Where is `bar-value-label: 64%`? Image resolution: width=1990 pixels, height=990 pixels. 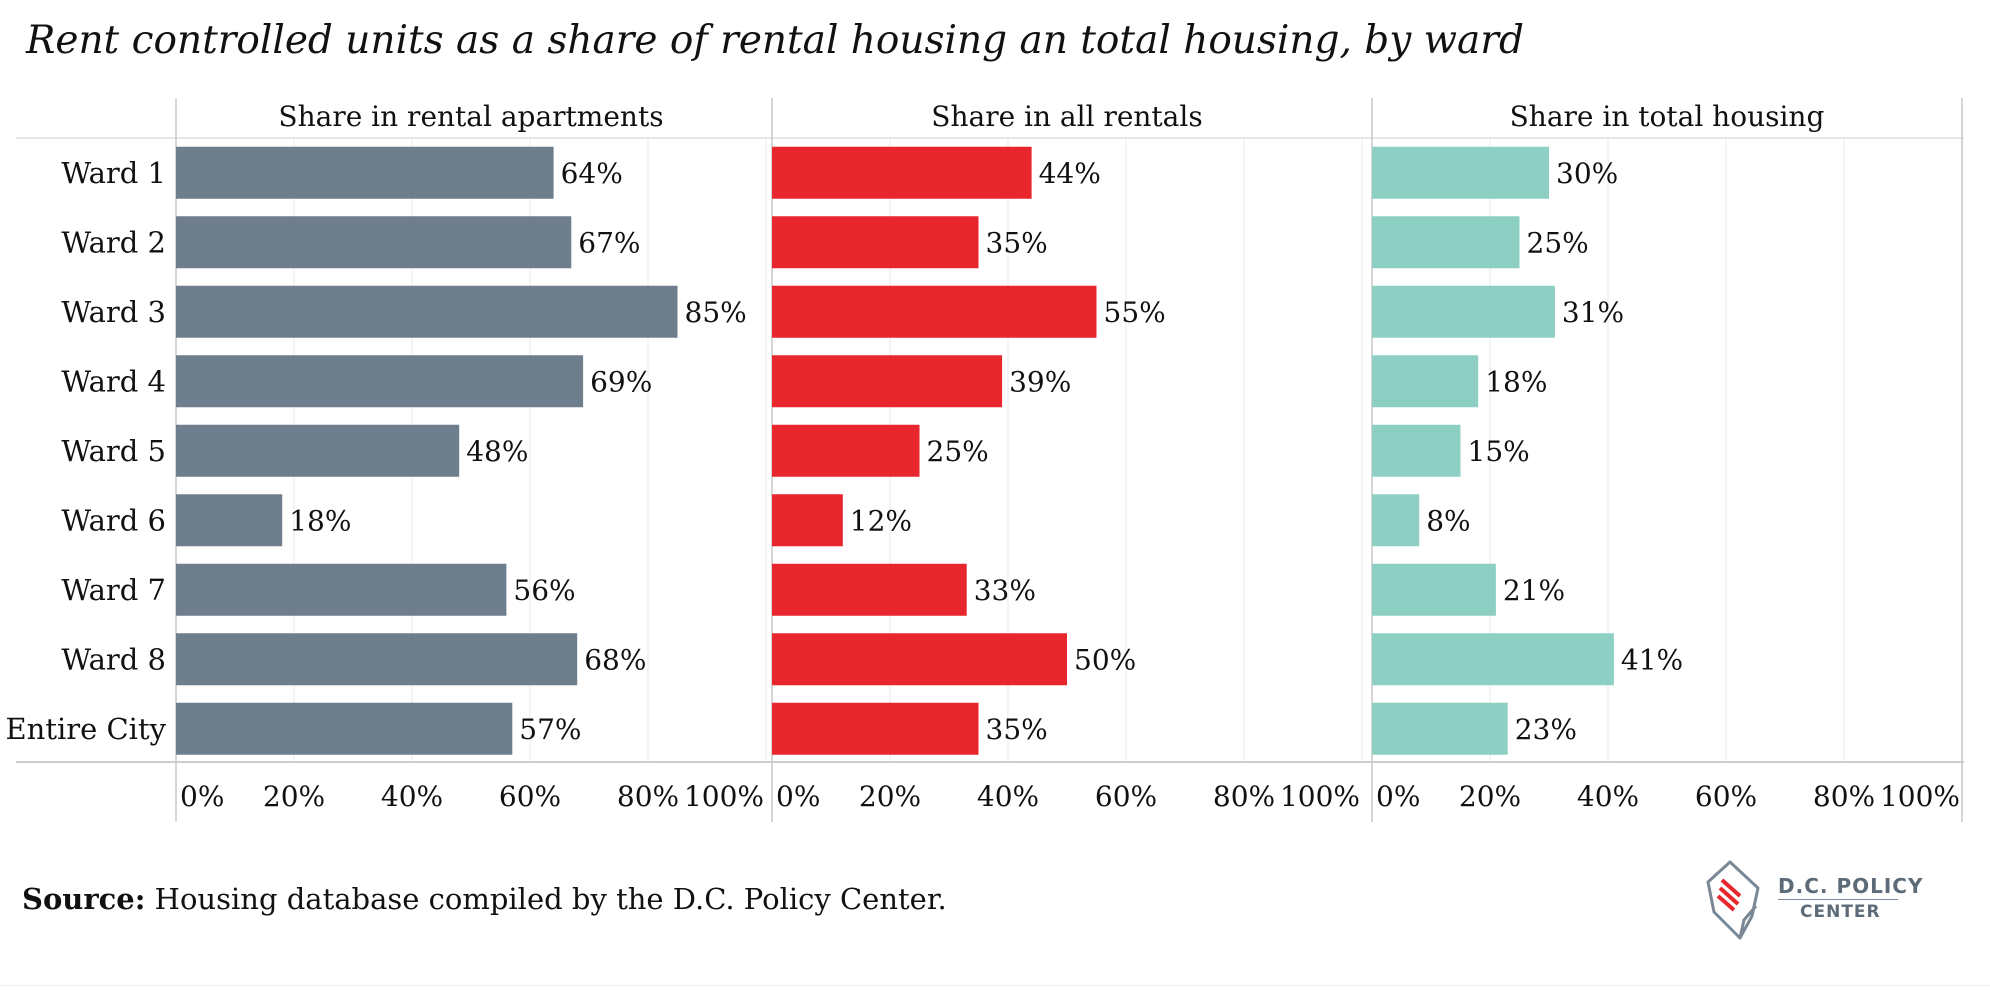
bar-value-label: 64% is located at coordinates (592, 173).